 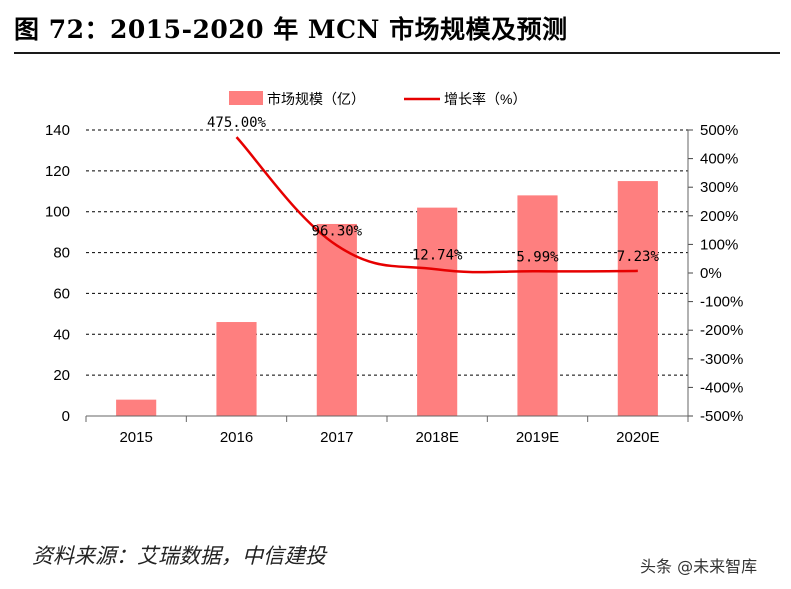 What do you see at coordinates (57, 171) in the screenshot?
I see `y-left-tick-label: 120` at bounding box center [57, 171].